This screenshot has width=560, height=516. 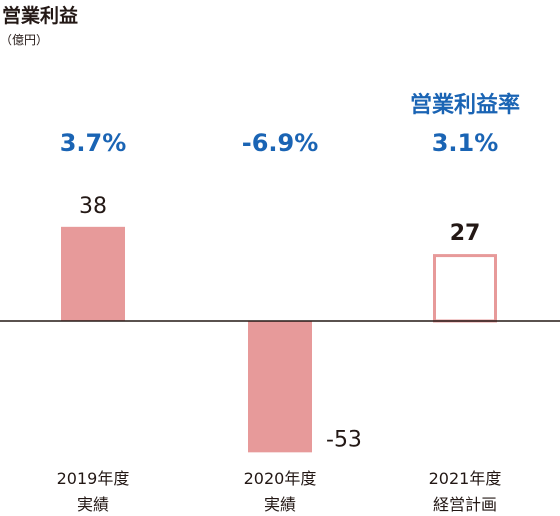 I want to click on chart-title: 営業利益, so click(x=40, y=15).